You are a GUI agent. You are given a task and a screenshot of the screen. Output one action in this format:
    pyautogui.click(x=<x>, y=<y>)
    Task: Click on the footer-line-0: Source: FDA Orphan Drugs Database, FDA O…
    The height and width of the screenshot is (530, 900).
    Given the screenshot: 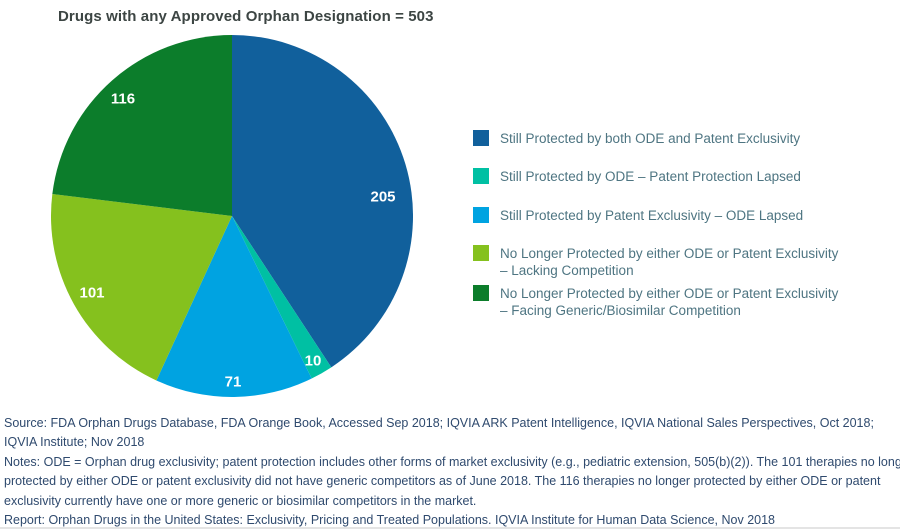 What is the action you would take?
    pyautogui.click(x=439, y=423)
    